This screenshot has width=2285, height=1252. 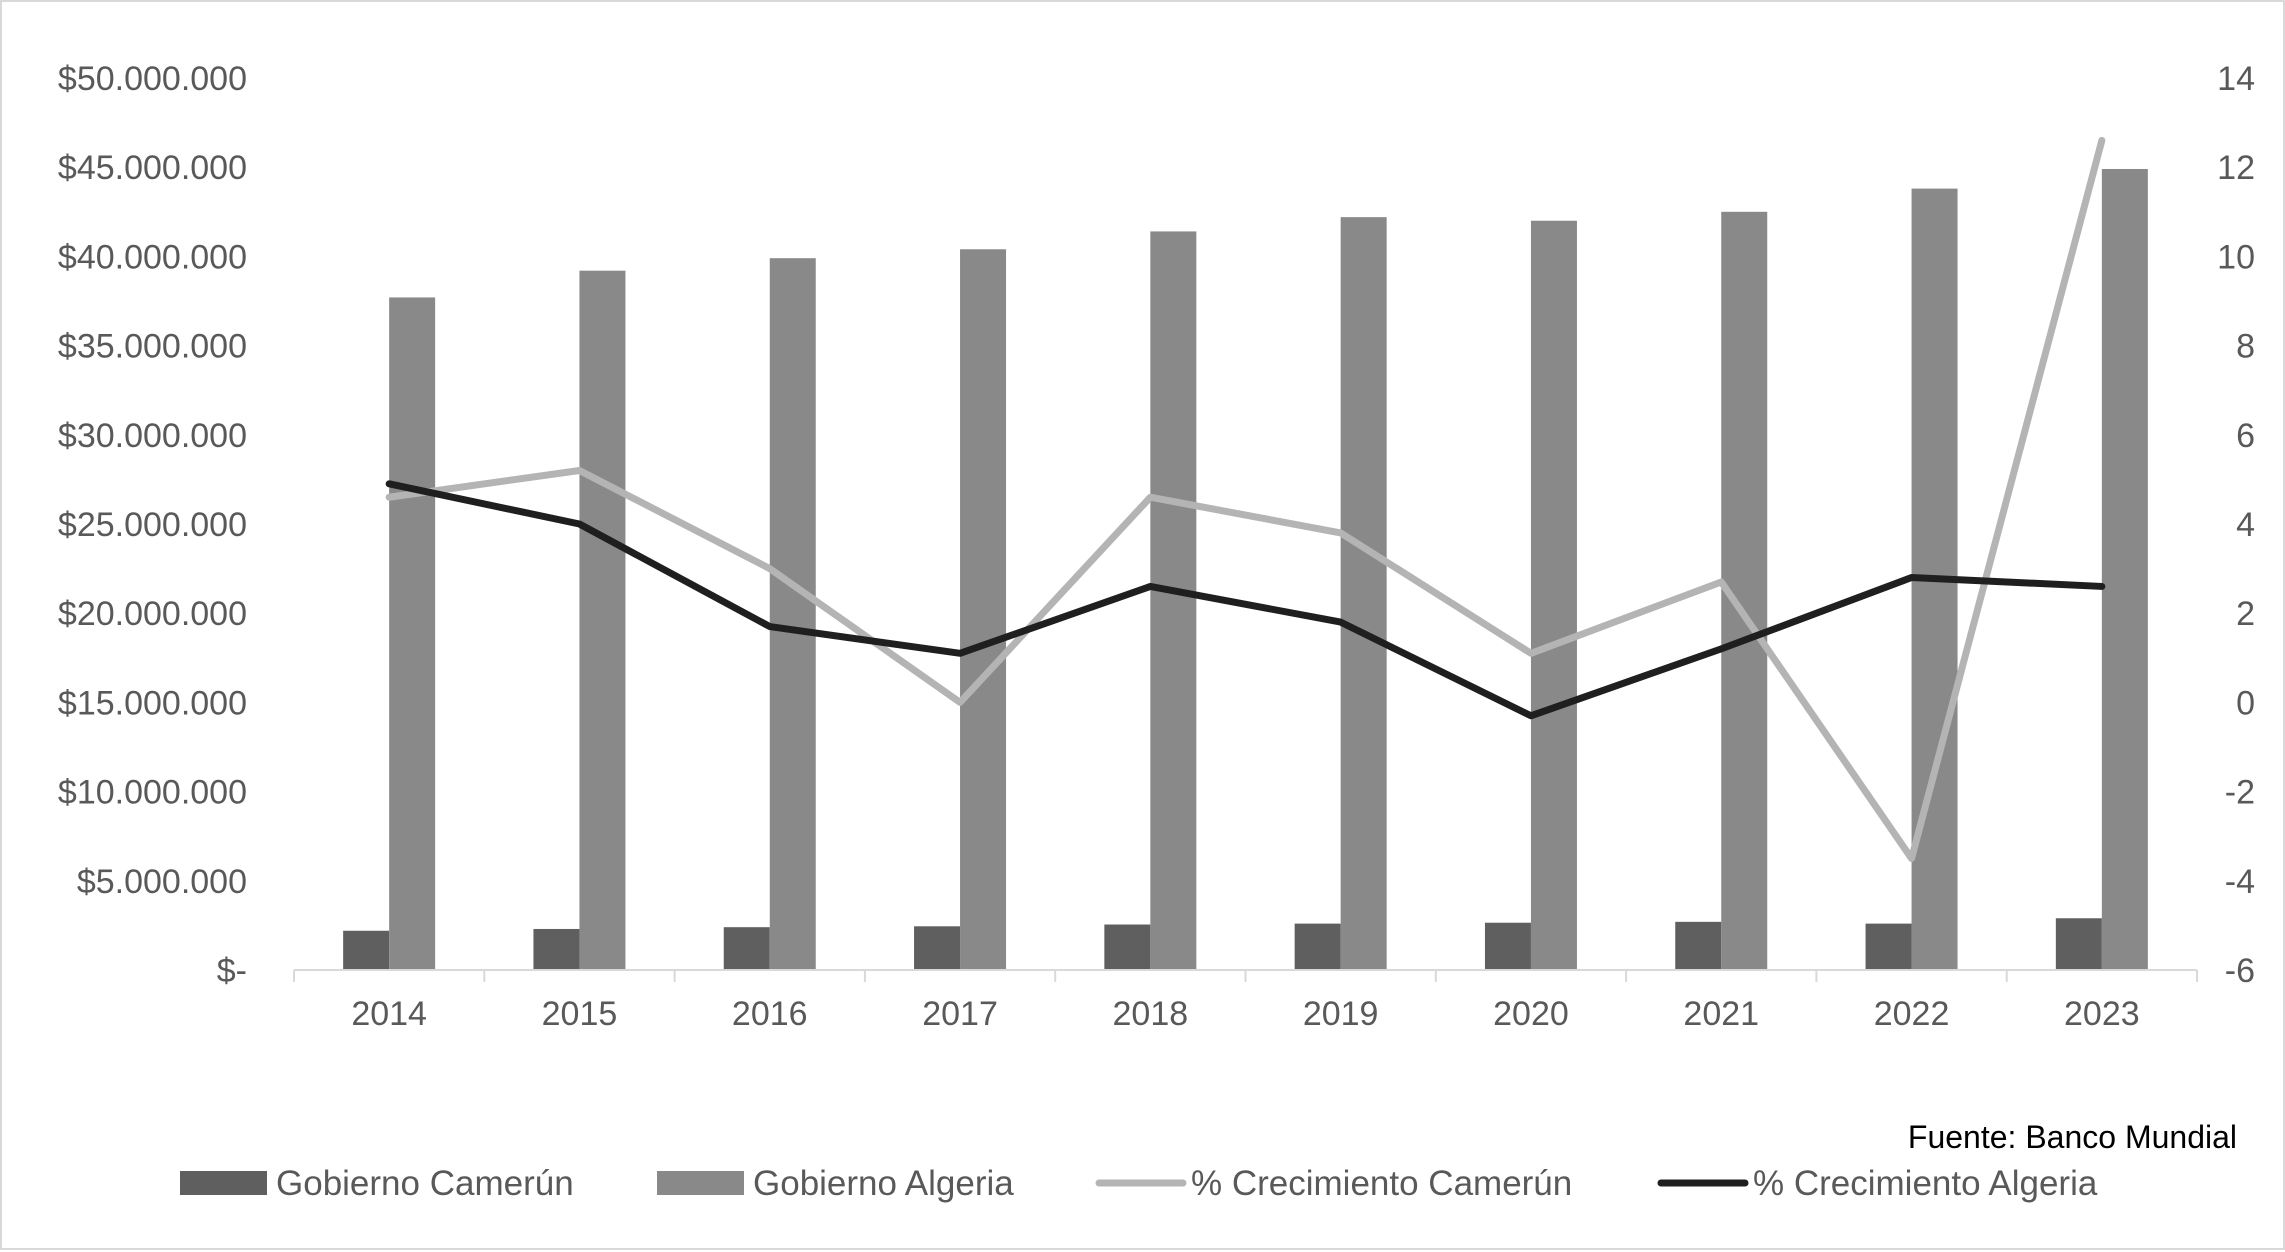 I want to click on left-tick-label: $30.000.000, so click(x=152, y=436).